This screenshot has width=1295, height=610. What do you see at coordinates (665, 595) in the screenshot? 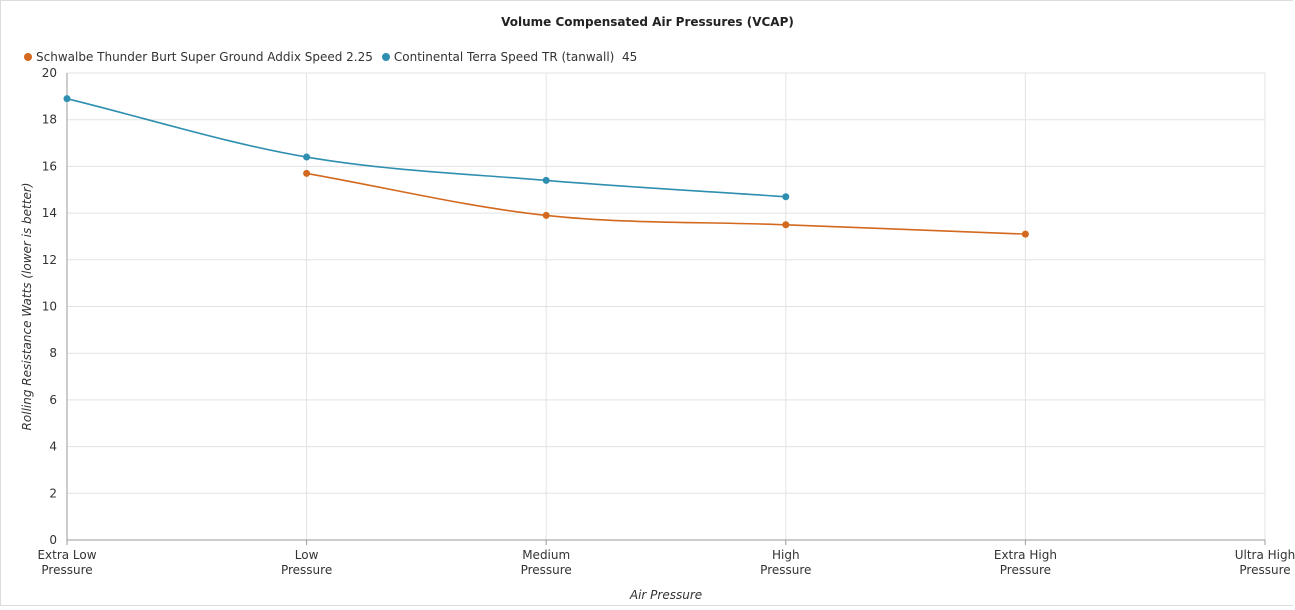
I see `x-axis-title: Air Pressure` at bounding box center [665, 595].